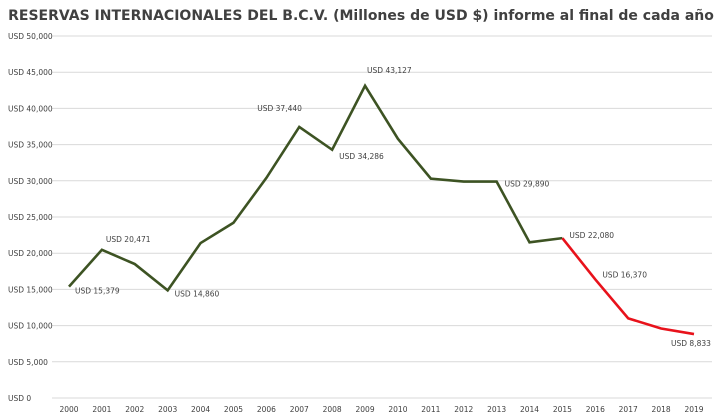 The width and height of the screenshot is (722, 420). I want to click on x-tick-label: 2016, so click(595, 409).